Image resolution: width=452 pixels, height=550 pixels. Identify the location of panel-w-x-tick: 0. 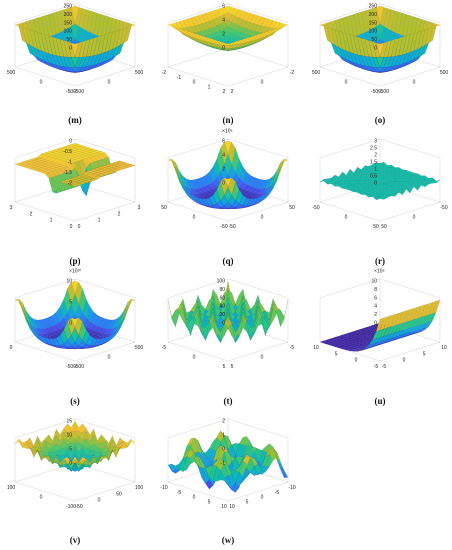
(194, 498).